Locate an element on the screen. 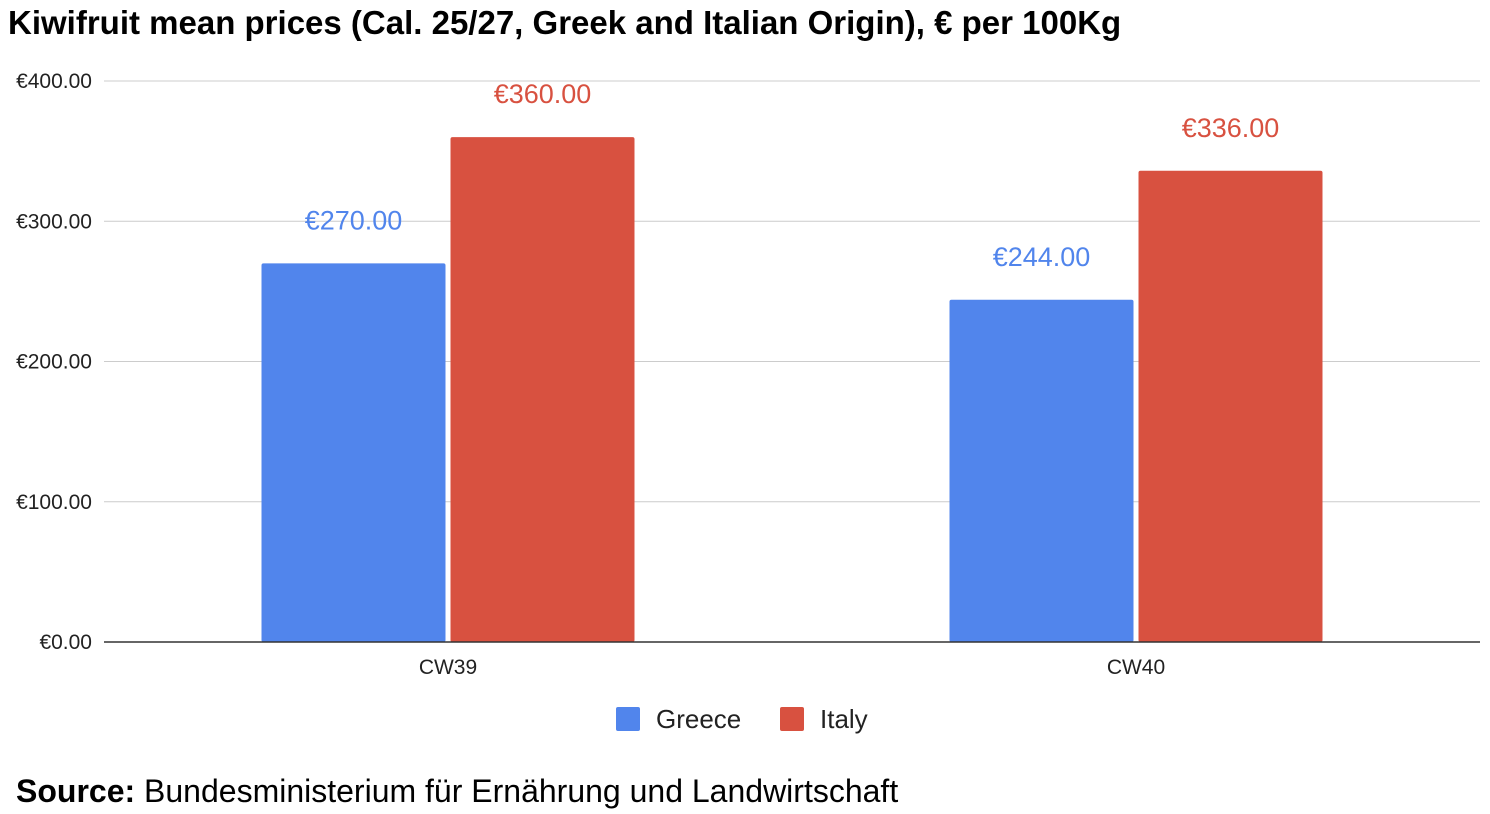  bar-greece-cw40 is located at coordinates (1041, 470).